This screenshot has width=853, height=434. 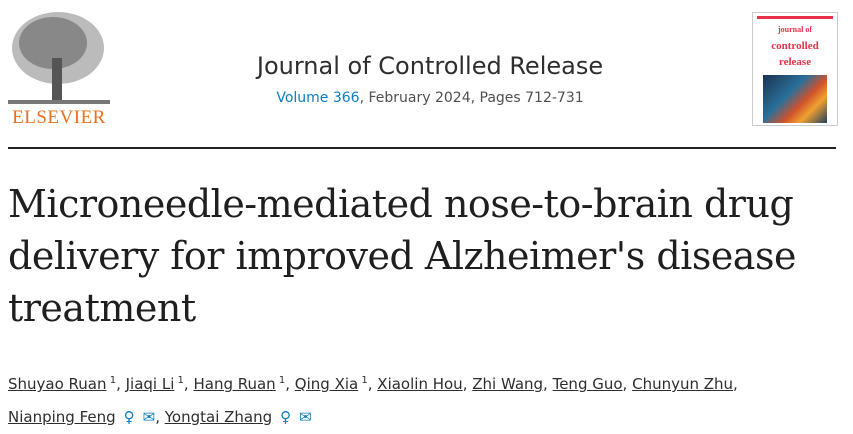 What do you see at coordinates (59, 69) in the screenshot?
I see `elsevier-tree-logo` at bounding box center [59, 69].